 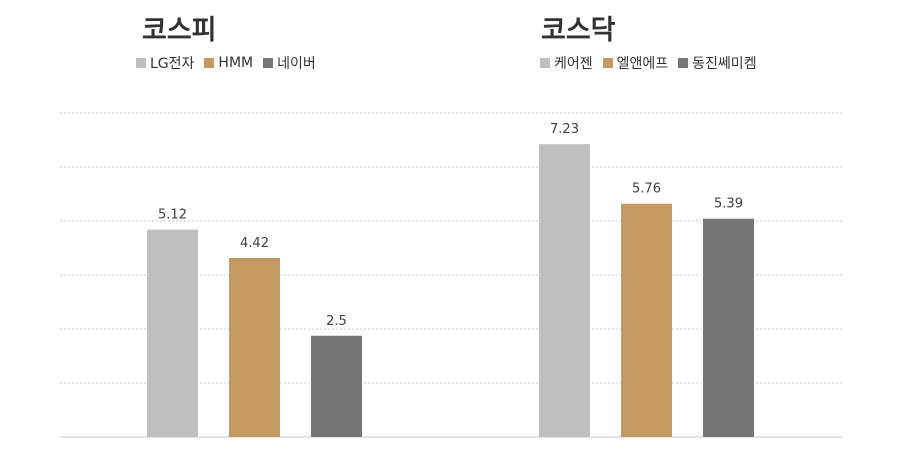 I want to click on value-label-kospi-2: 2.5, so click(x=336, y=321).